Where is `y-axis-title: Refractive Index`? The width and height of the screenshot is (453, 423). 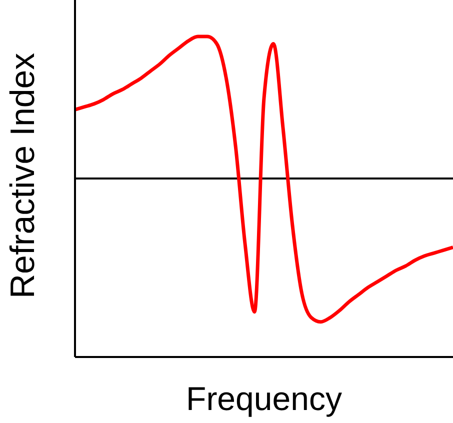 y-axis-title: Refractive Index is located at coordinates (23, 175).